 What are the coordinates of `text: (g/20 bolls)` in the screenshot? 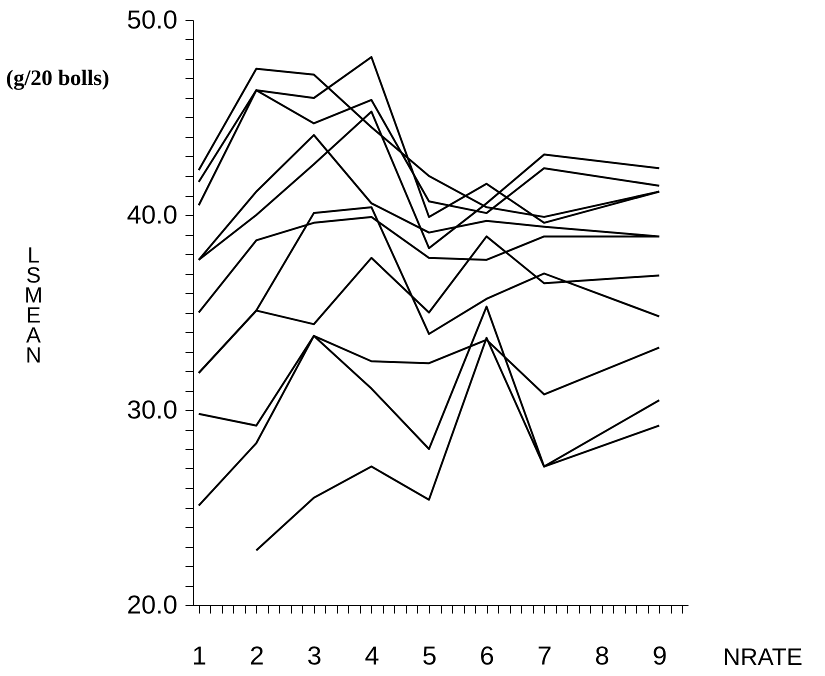 It's located at (58, 77).